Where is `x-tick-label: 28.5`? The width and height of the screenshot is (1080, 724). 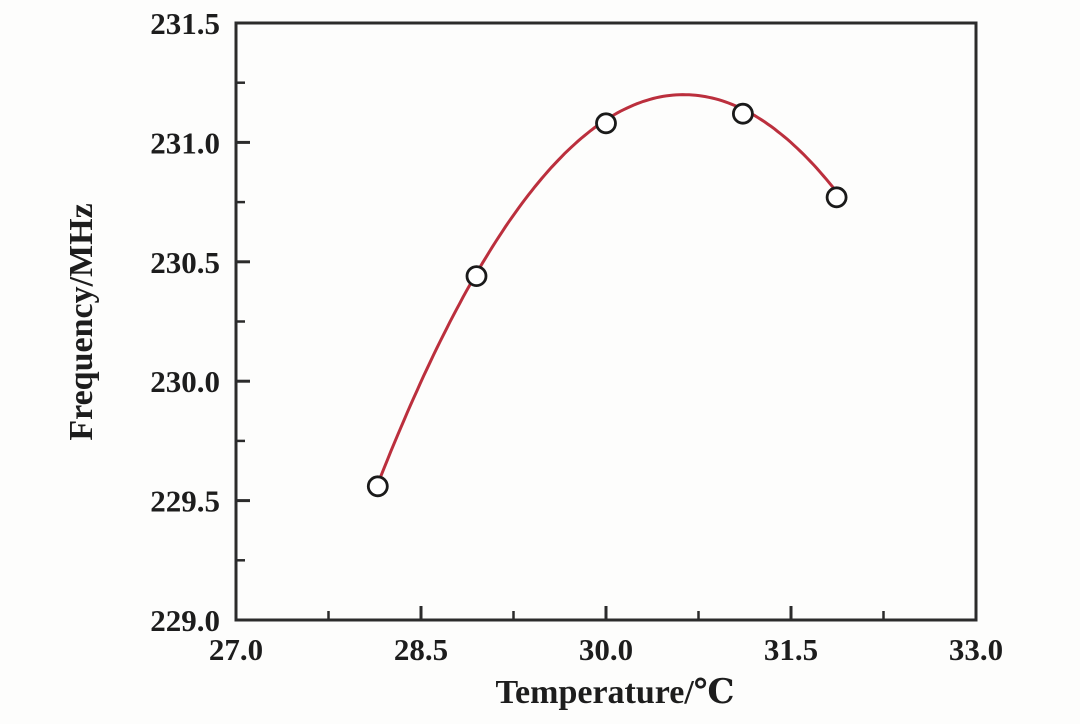
x-tick-label: 28.5 is located at coordinates (421, 649).